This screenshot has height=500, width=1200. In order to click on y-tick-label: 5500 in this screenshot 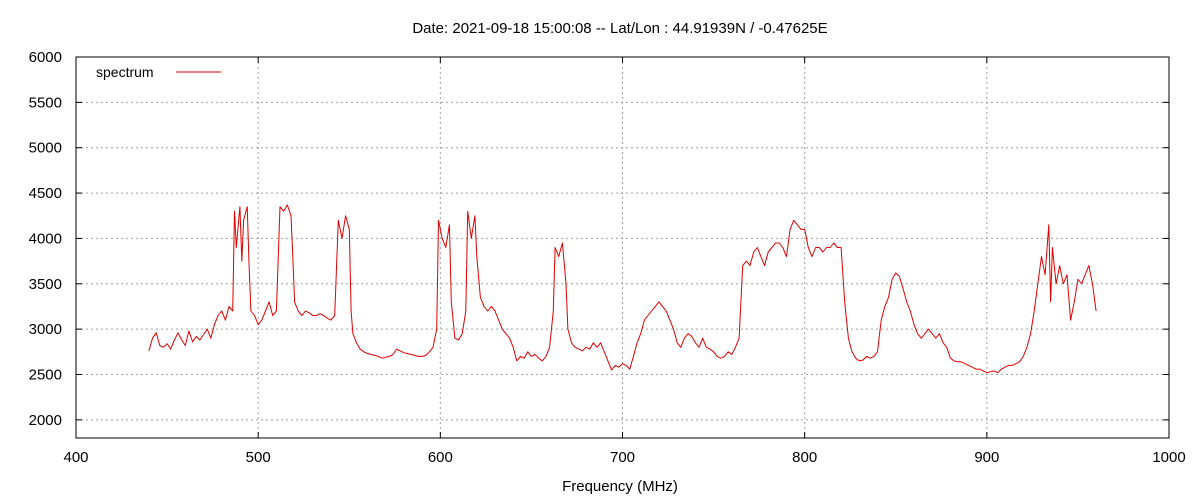, I will do `click(45, 102)`.